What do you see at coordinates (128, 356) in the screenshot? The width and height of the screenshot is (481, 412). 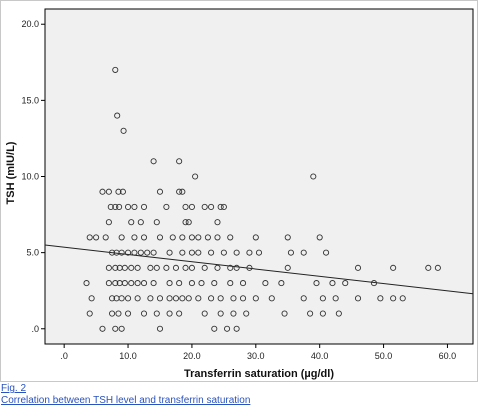 I see `x-tick-label: 10.0` at bounding box center [128, 356].